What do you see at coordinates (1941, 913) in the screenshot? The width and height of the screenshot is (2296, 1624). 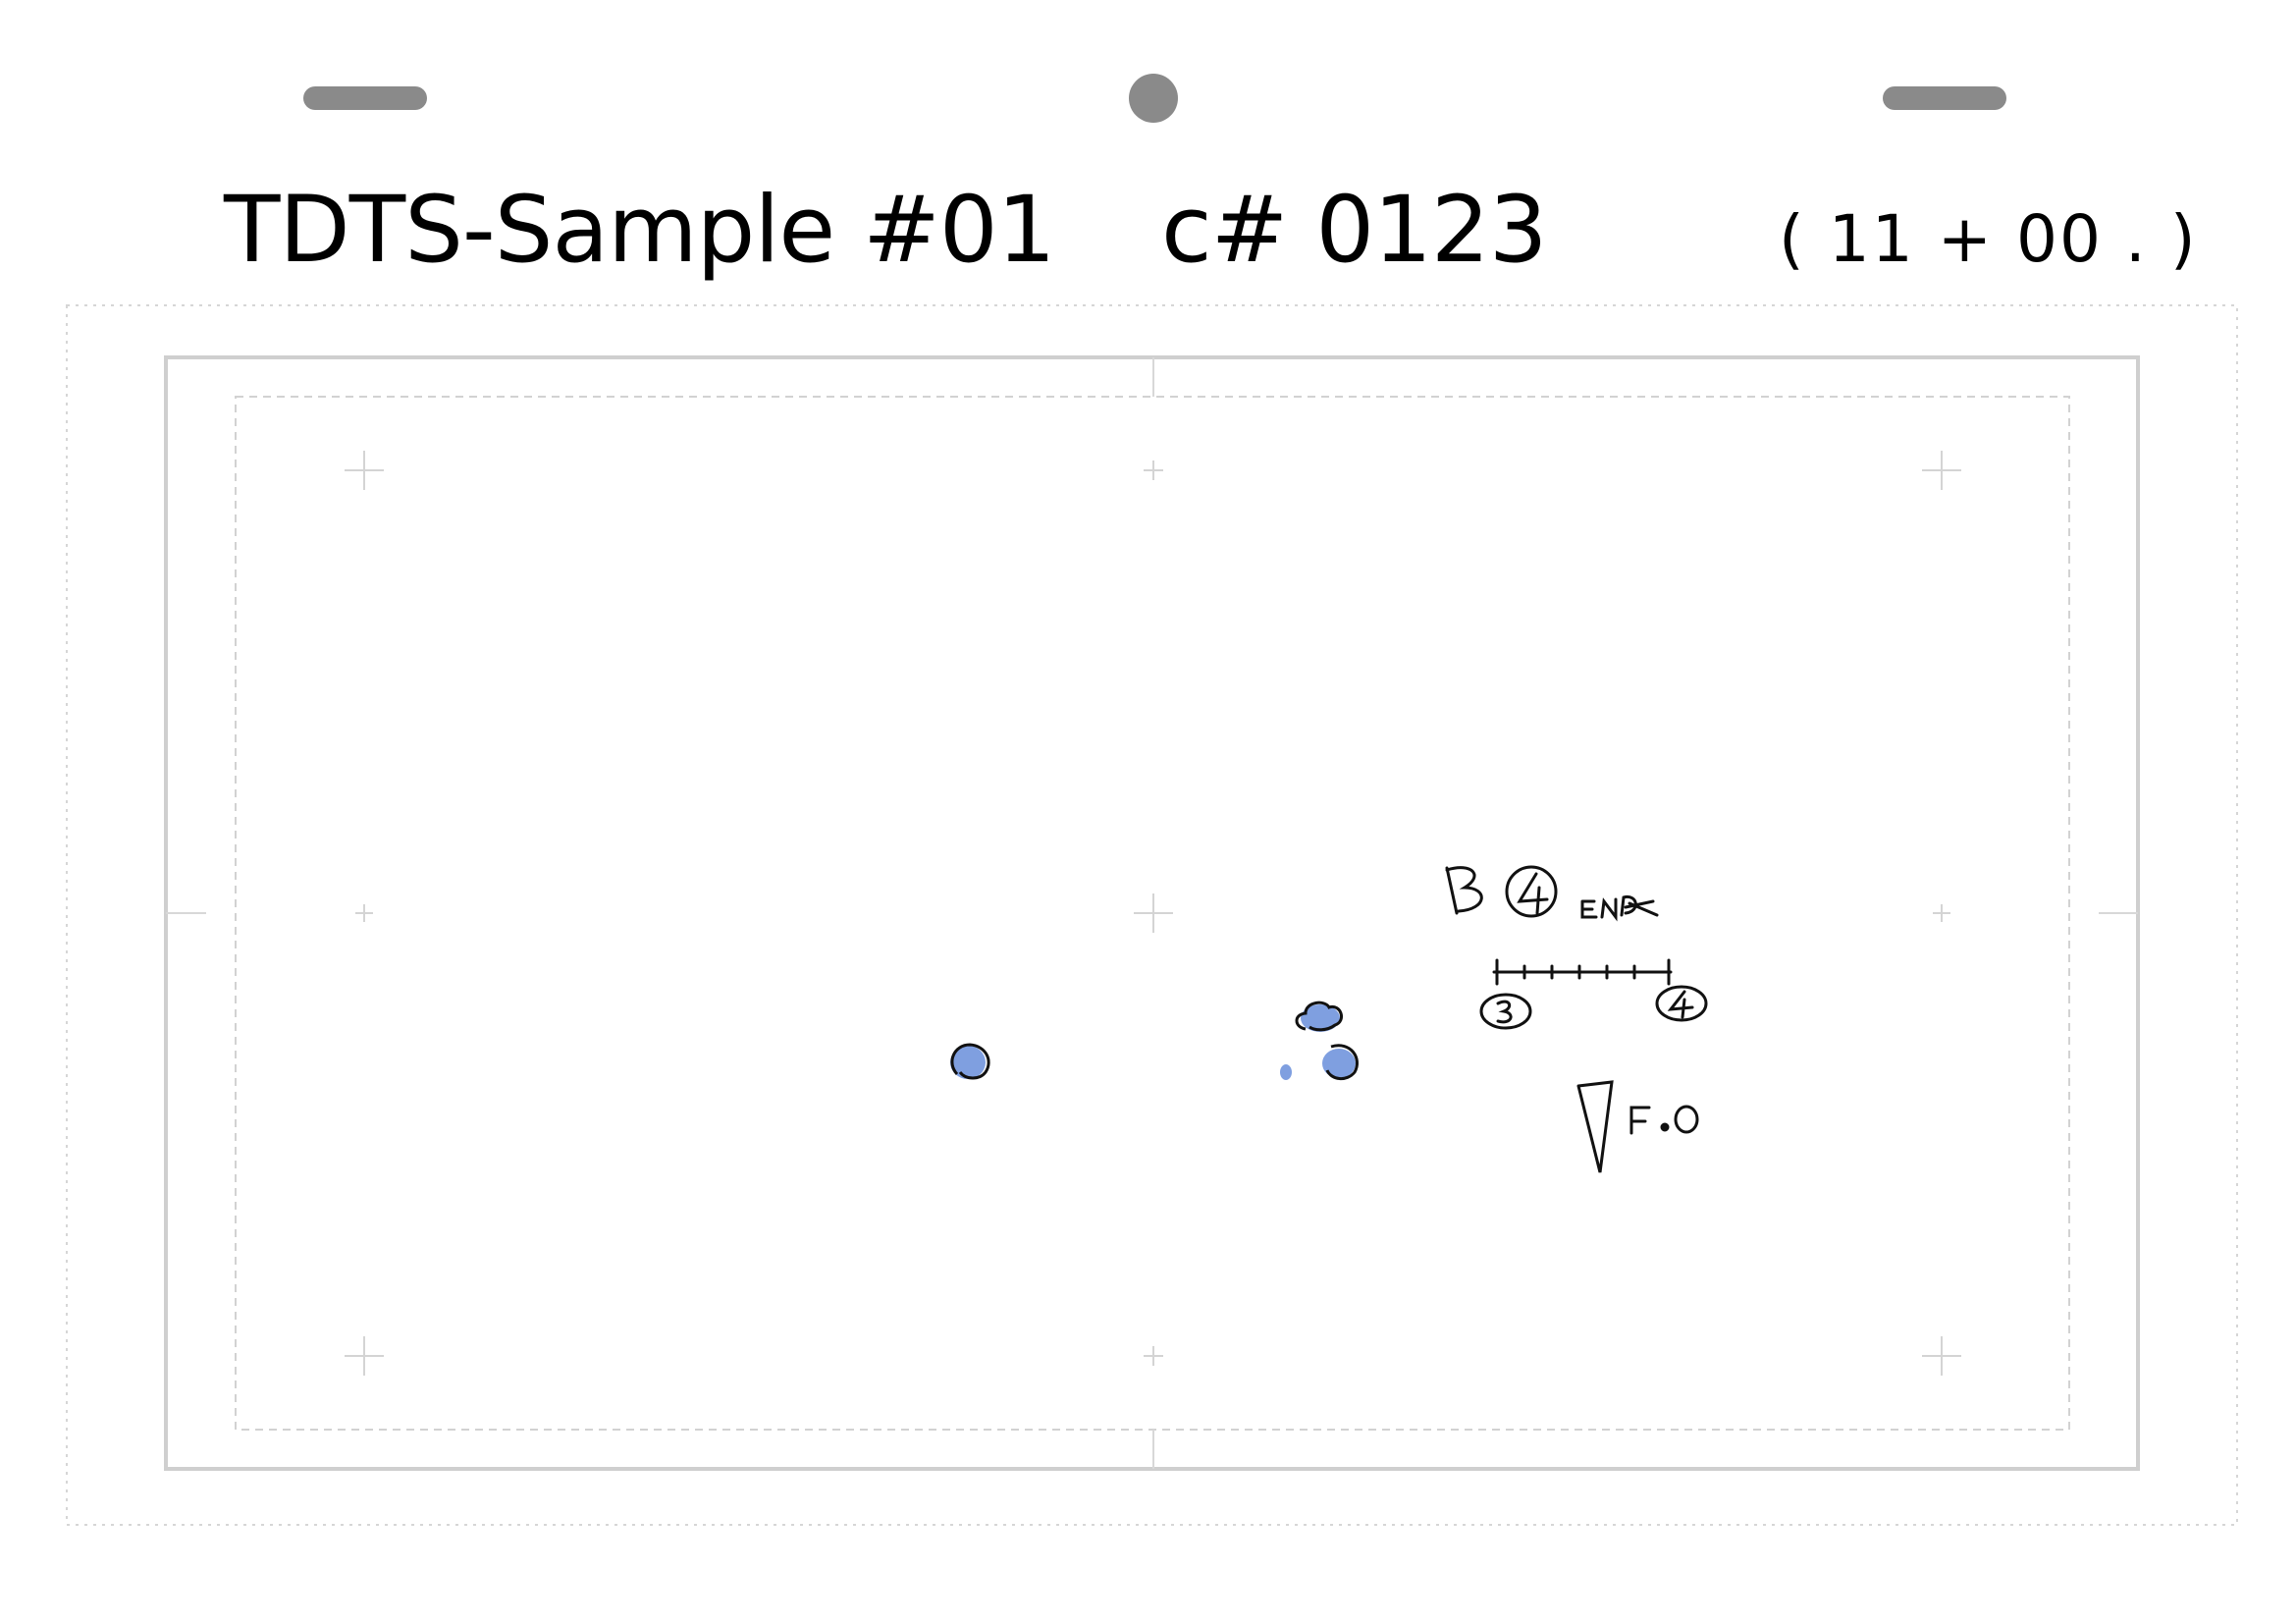 I see `crosshair-mid-right` at bounding box center [1941, 913].